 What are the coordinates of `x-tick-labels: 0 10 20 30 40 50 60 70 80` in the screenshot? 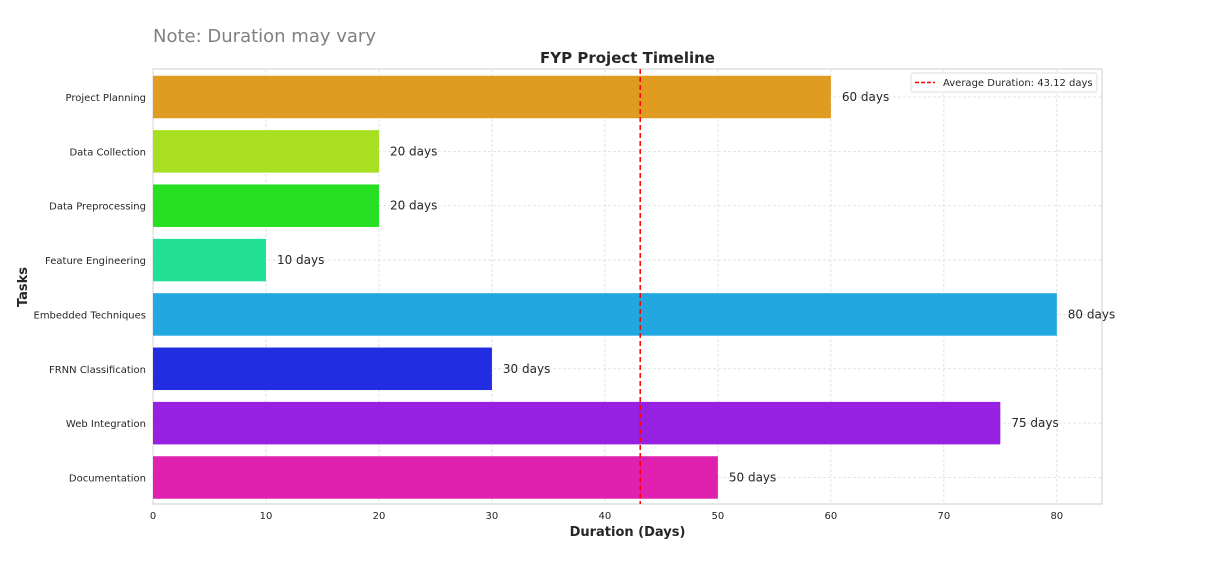 It's located at (606, 516).